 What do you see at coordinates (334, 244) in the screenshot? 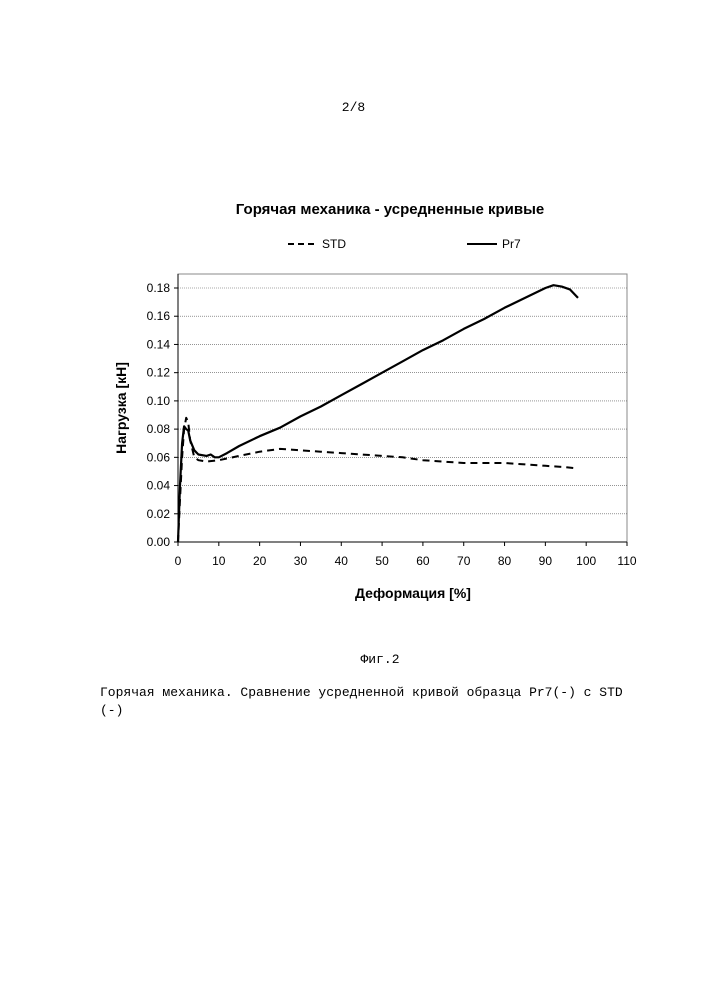
I see `legend-label-std: STD` at bounding box center [334, 244].